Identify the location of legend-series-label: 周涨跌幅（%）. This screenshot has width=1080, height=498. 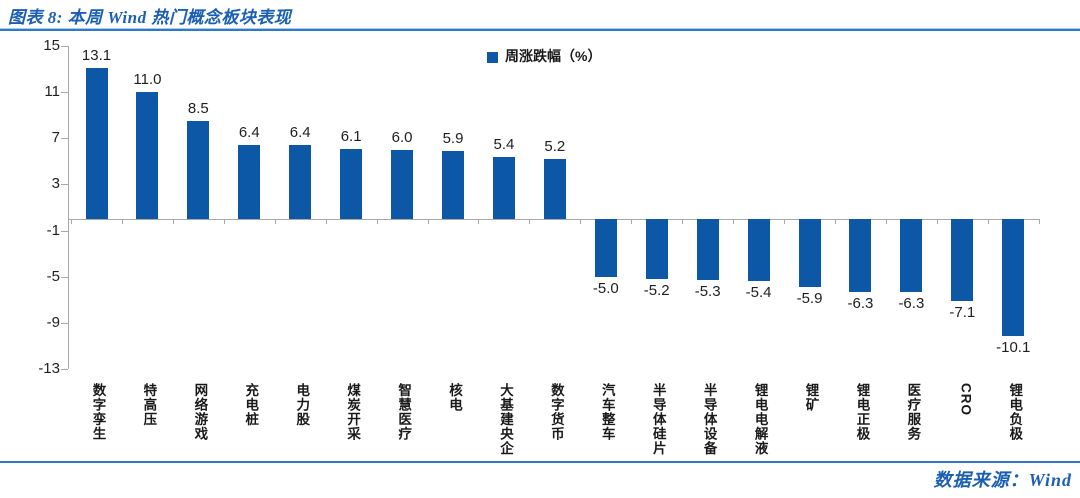
(553, 56).